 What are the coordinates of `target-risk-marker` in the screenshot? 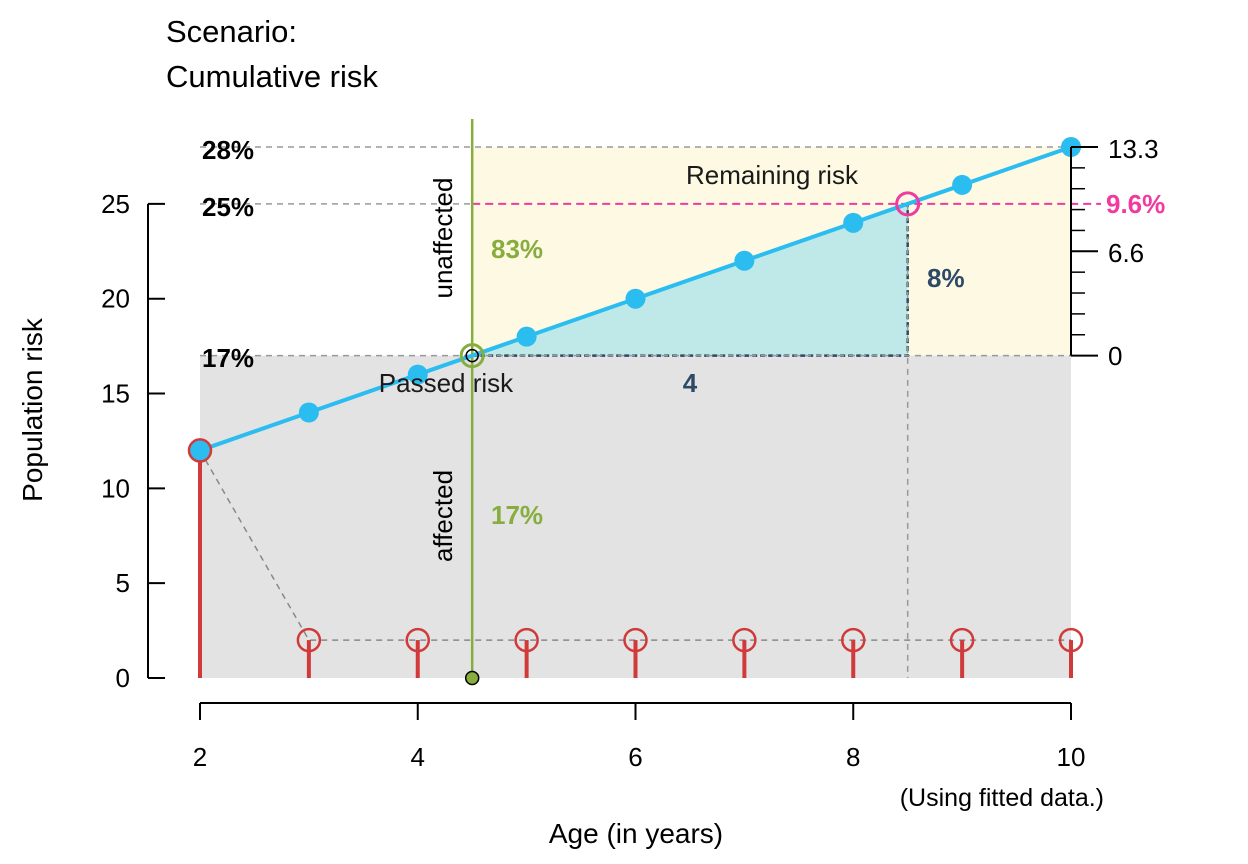 It's located at (908, 204).